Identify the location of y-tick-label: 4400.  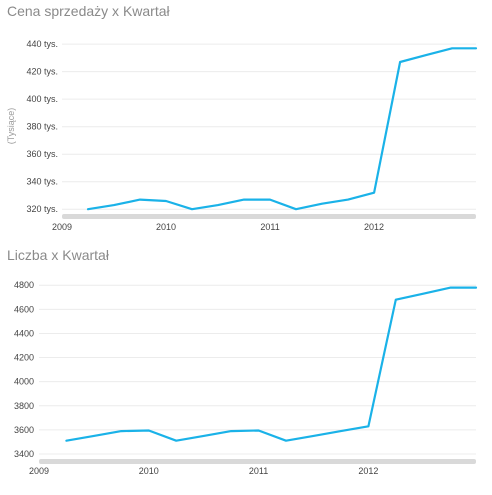
(24, 333).